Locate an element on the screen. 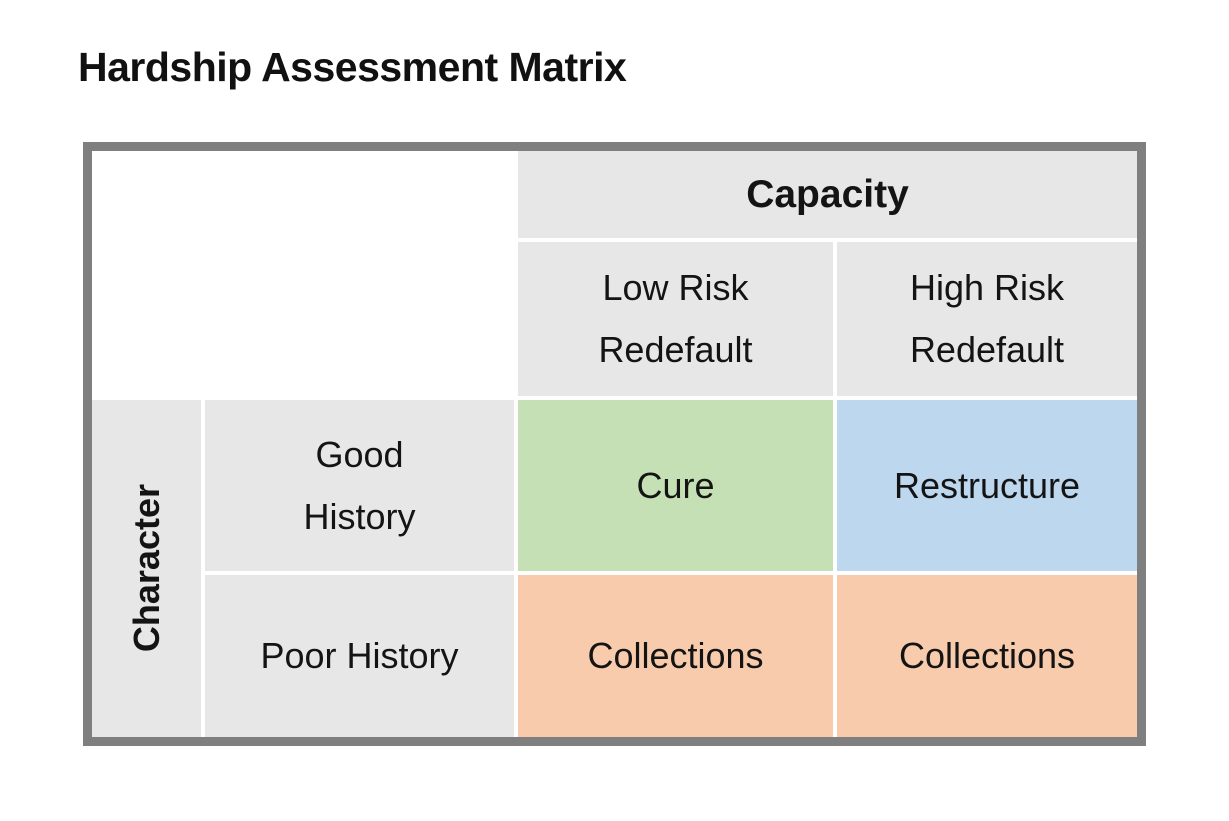 The image size is (1229, 821). matrix-cell-collections-high-risk: Collections is located at coordinates (987, 656).